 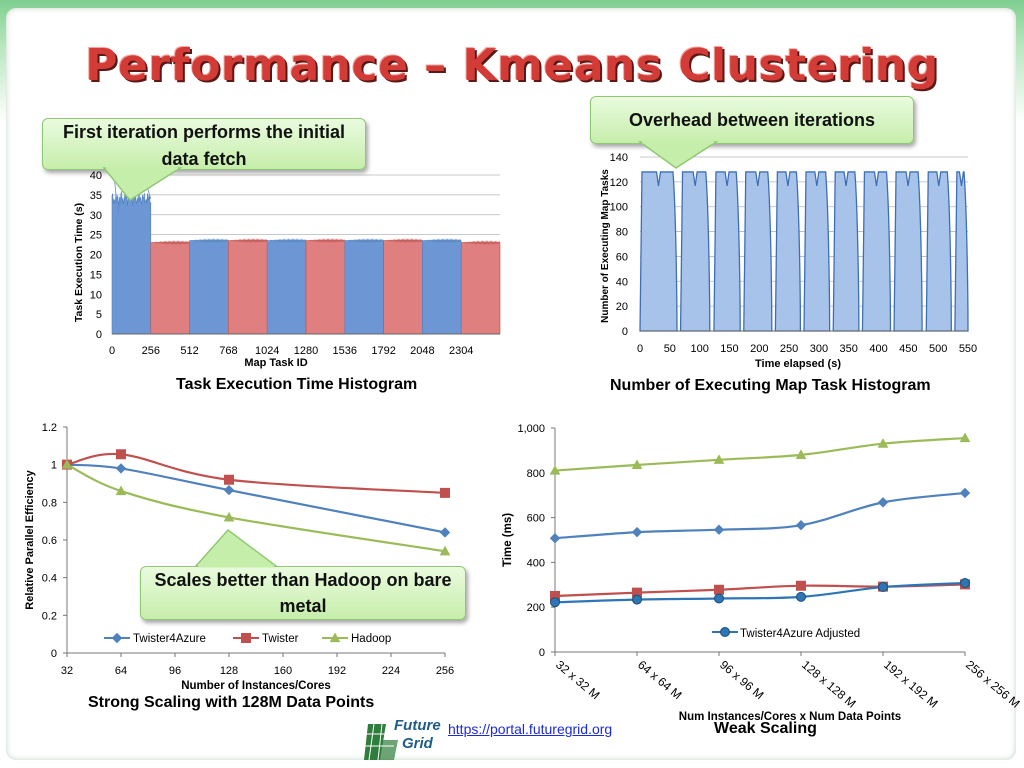 I want to click on caption-strong-scaling: Strong Scaling with 128M Data Points, so click(x=231, y=702).